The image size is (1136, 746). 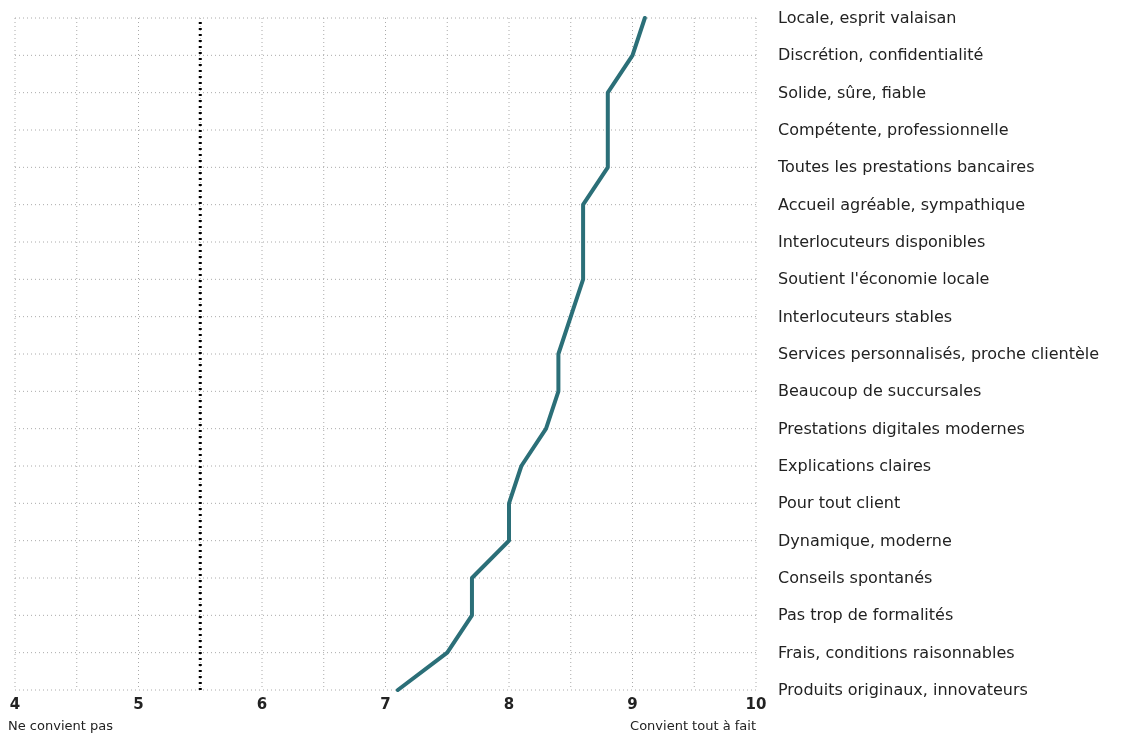 What do you see at coordinates (902, 204) in the screenshot?
I see `y-tick-label: Accueil agréable, sympathique` at bounding box center [902, 204].